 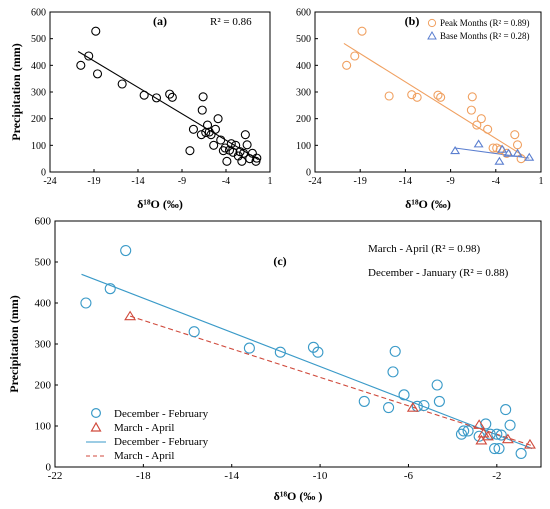 What do you see at coordinates (93, 181) in the screenshot?
I see `panel-a-x-tick-label: -19` at bounding box center [93, 181].